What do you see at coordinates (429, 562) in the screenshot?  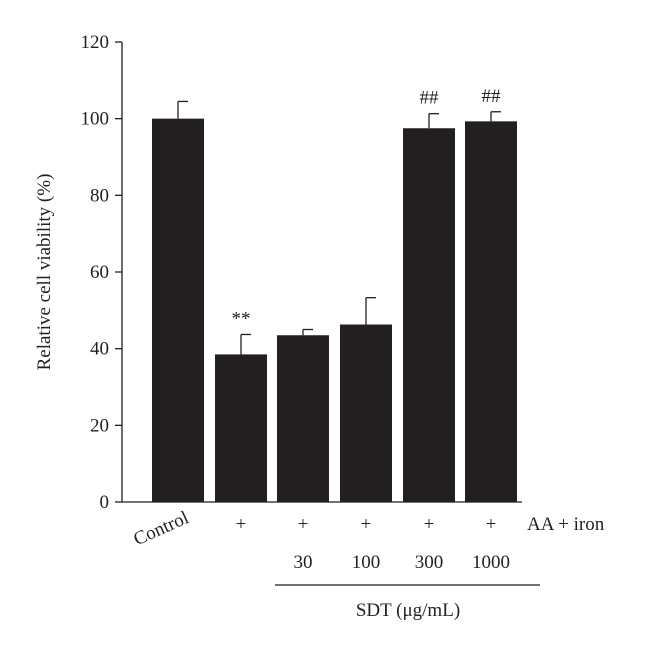 I see `dose-label: 300` at bounding box center [429, 562].